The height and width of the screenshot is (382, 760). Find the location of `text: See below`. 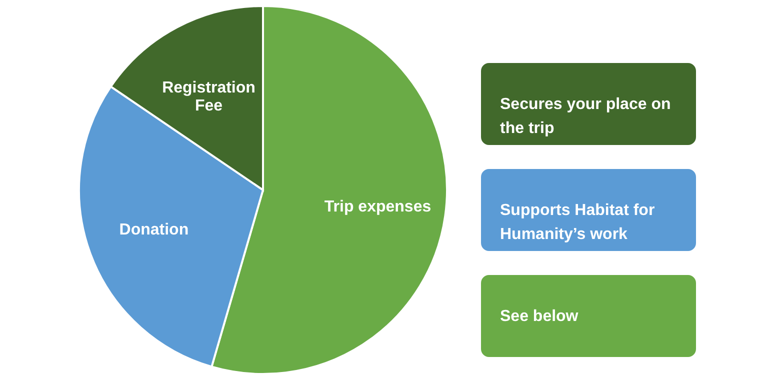

text: See below is located at coordinates (539, 316).